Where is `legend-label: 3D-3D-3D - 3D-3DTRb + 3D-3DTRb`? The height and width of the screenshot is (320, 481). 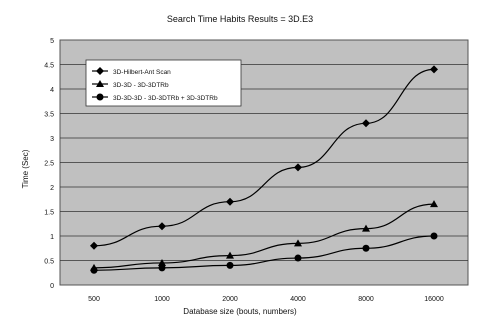 legend-label: 3D-3D-3D - 3D-3DTRb + 3D-3DTRb is located at coordinates (165, 98).